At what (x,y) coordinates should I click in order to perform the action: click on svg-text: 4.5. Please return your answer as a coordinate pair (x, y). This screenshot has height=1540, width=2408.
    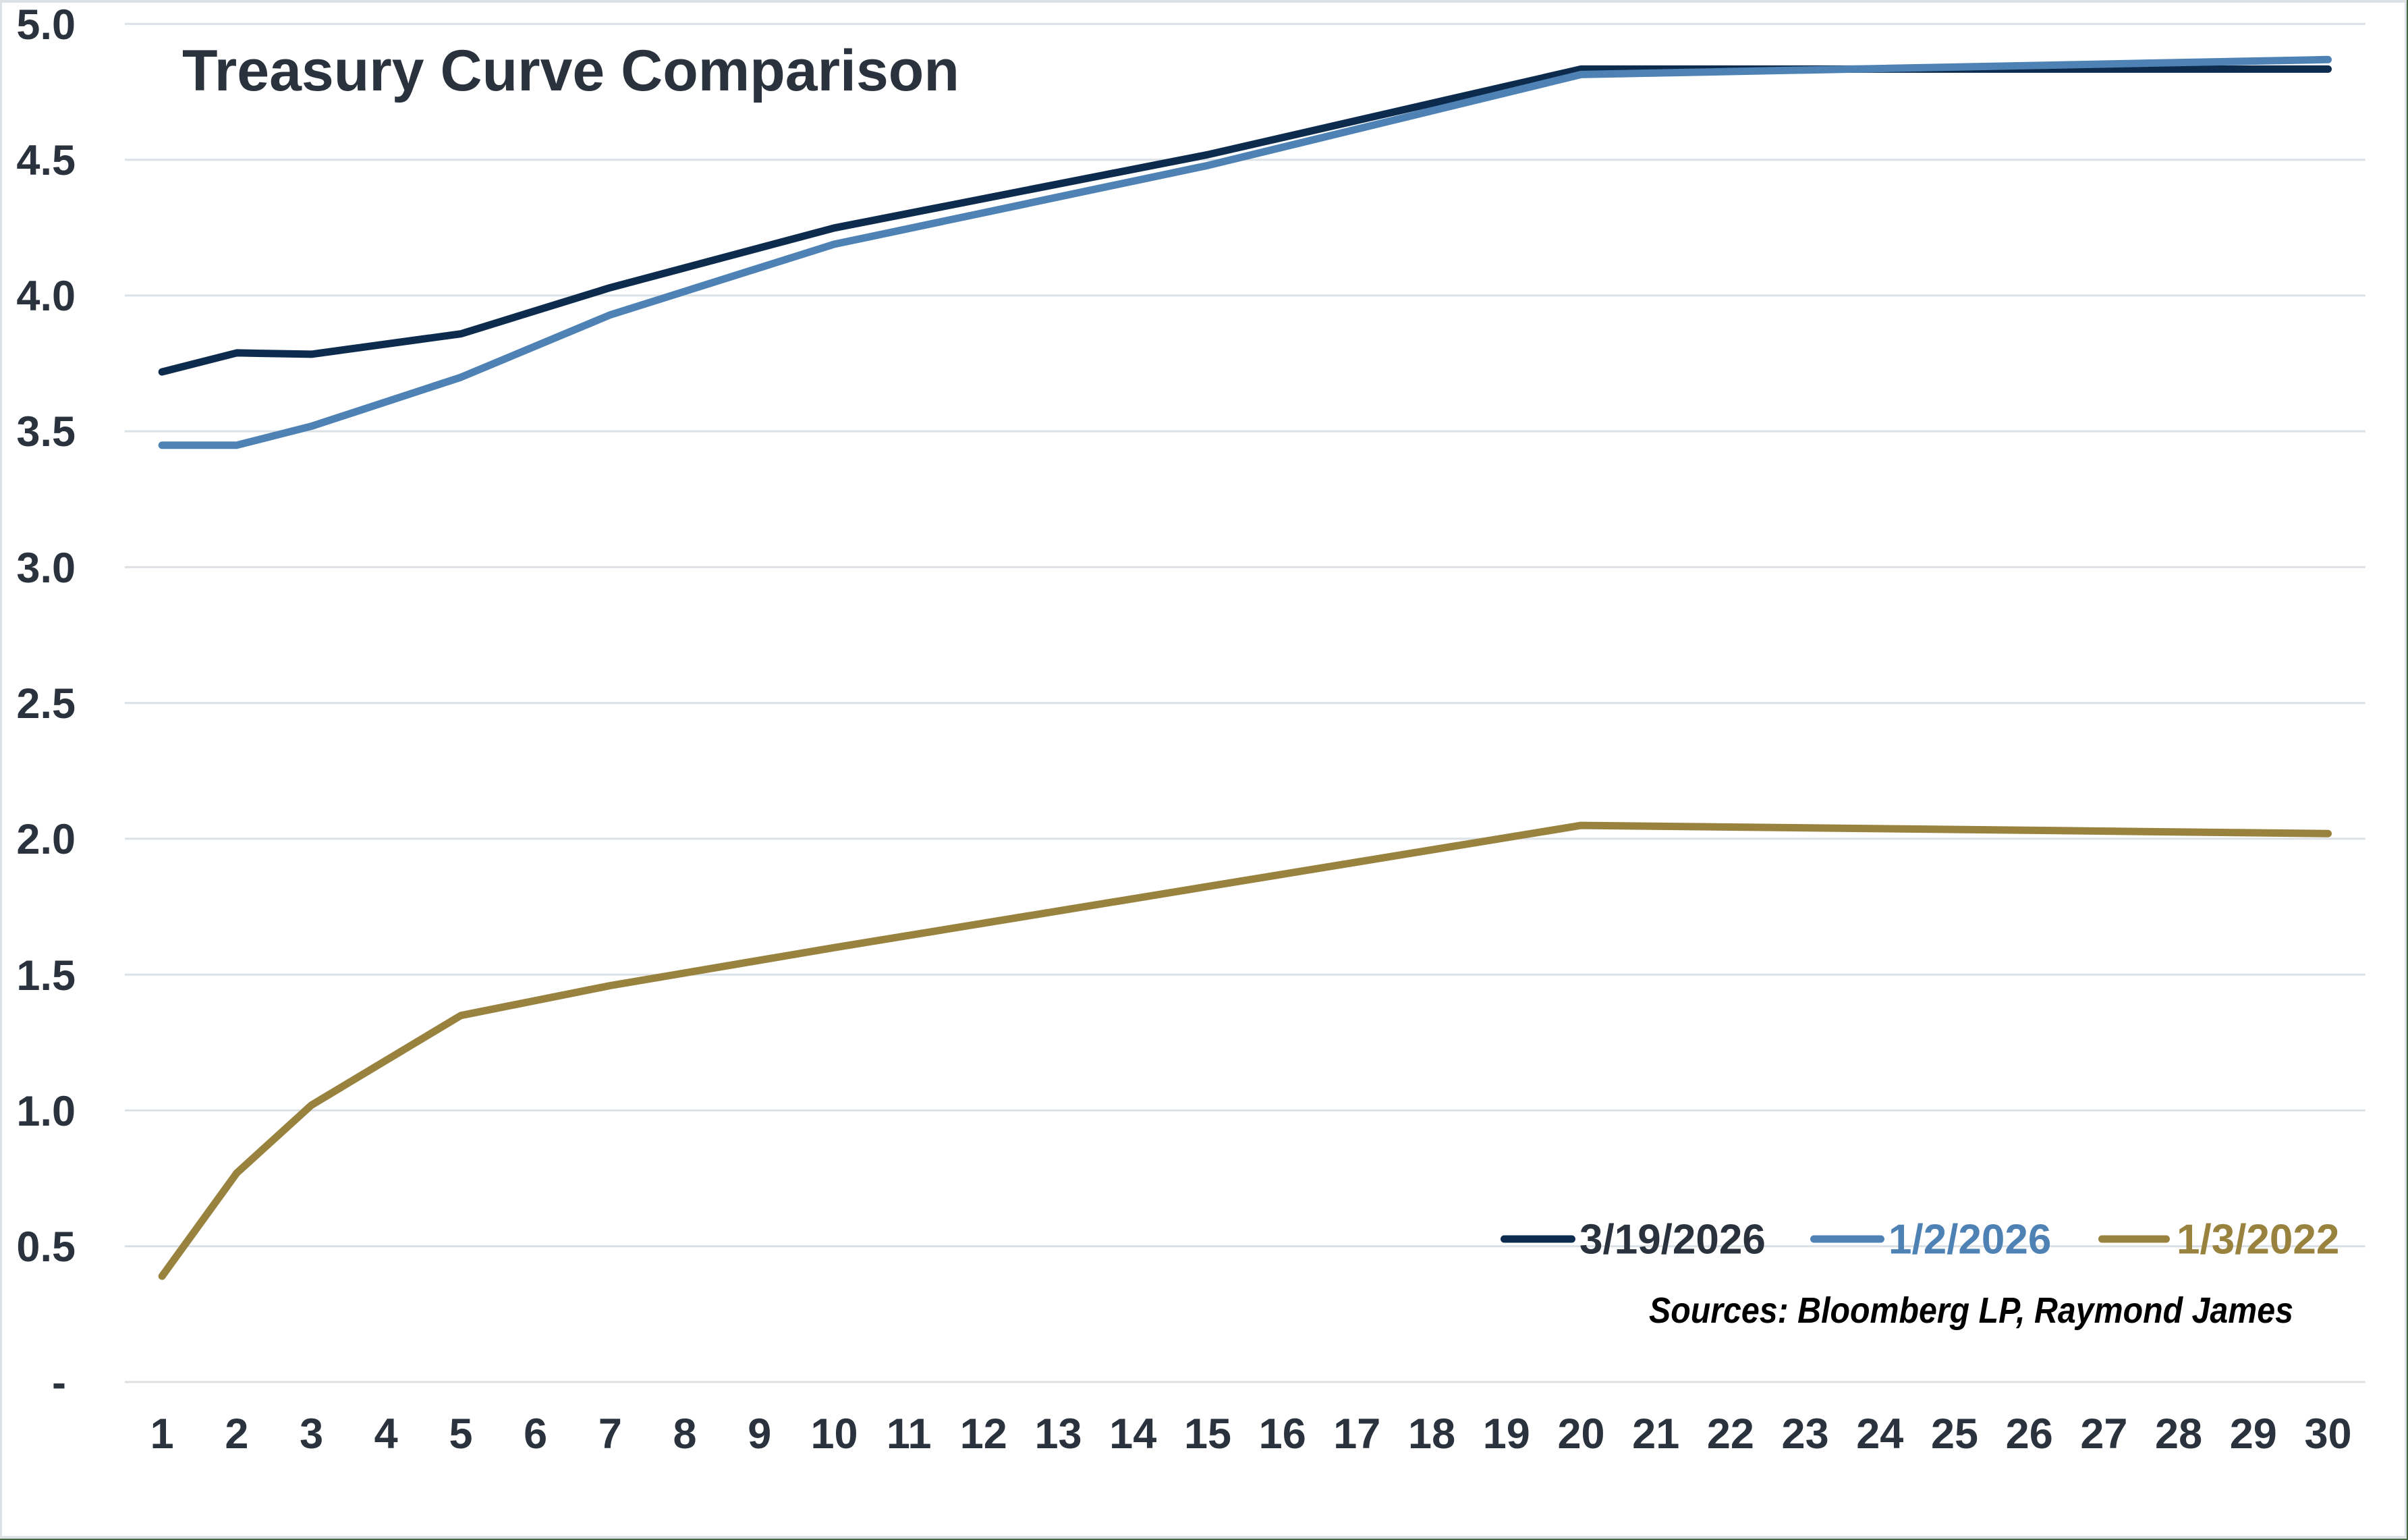
    Looking at the image, I should click on (46, 160).